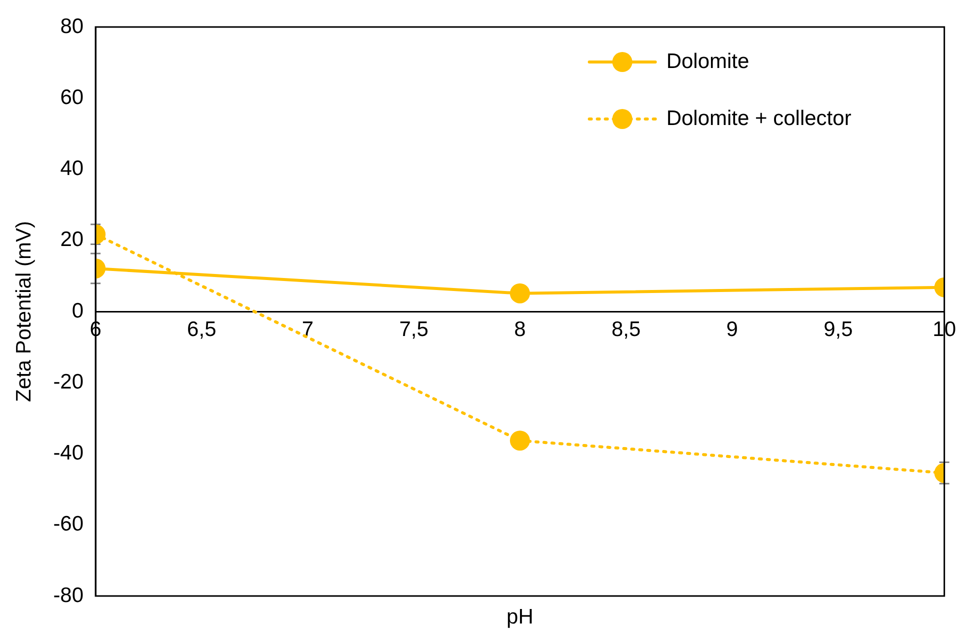 The width and height of the screenshot is (962, 630). What do you see at coordinates (72, 26) in the screenshot?
I see `y-tick-label: 80` at bounding box center [72, 26].